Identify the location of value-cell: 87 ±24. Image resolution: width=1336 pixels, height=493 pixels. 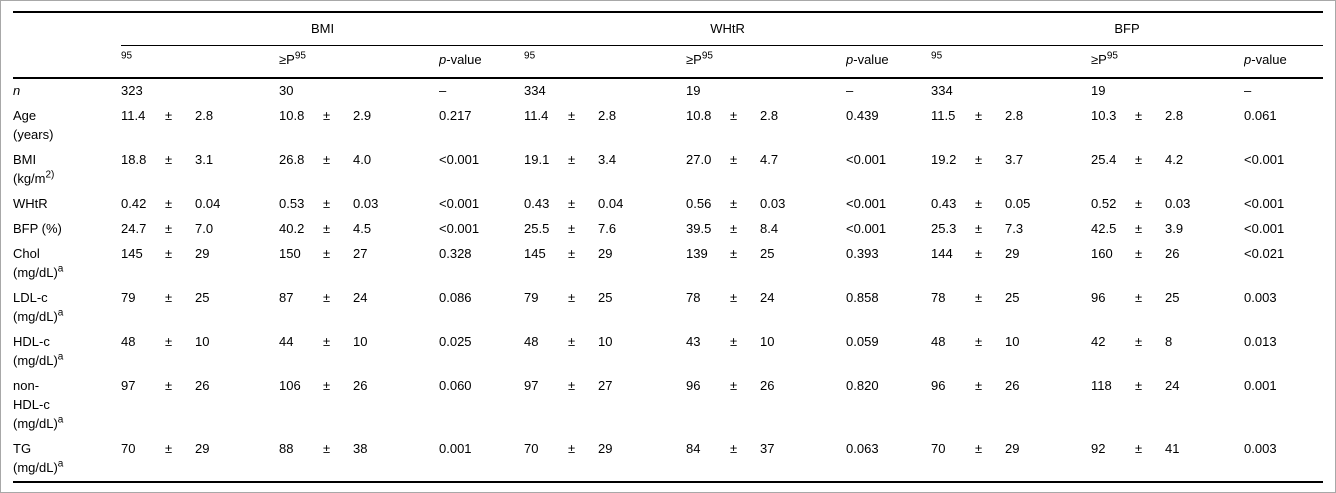
(323, 297).